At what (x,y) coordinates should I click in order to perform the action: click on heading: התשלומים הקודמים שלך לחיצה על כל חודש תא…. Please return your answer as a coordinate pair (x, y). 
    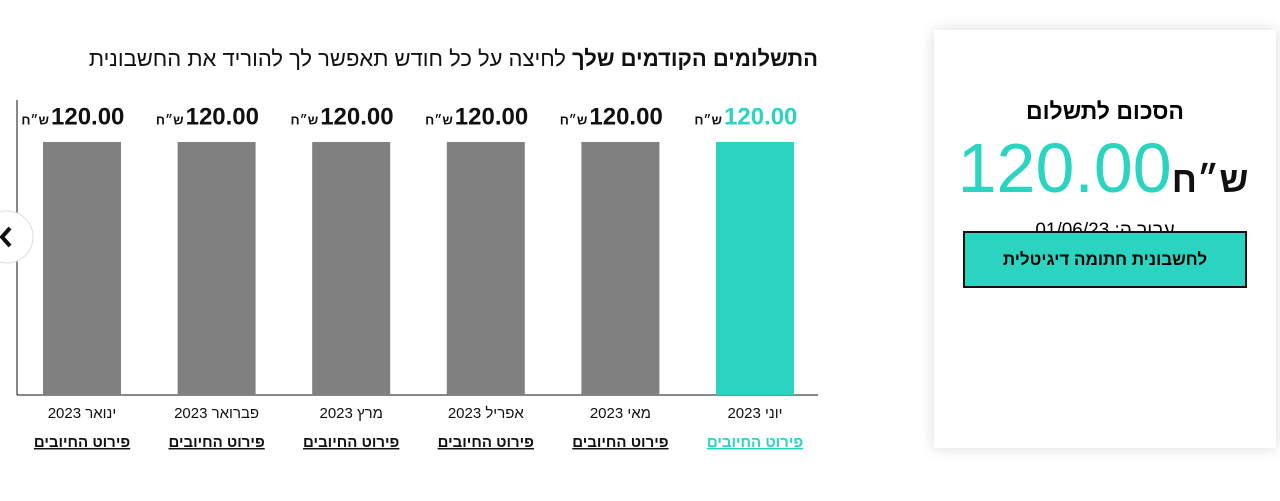
    Looking at the image, I should click on (453, 59).